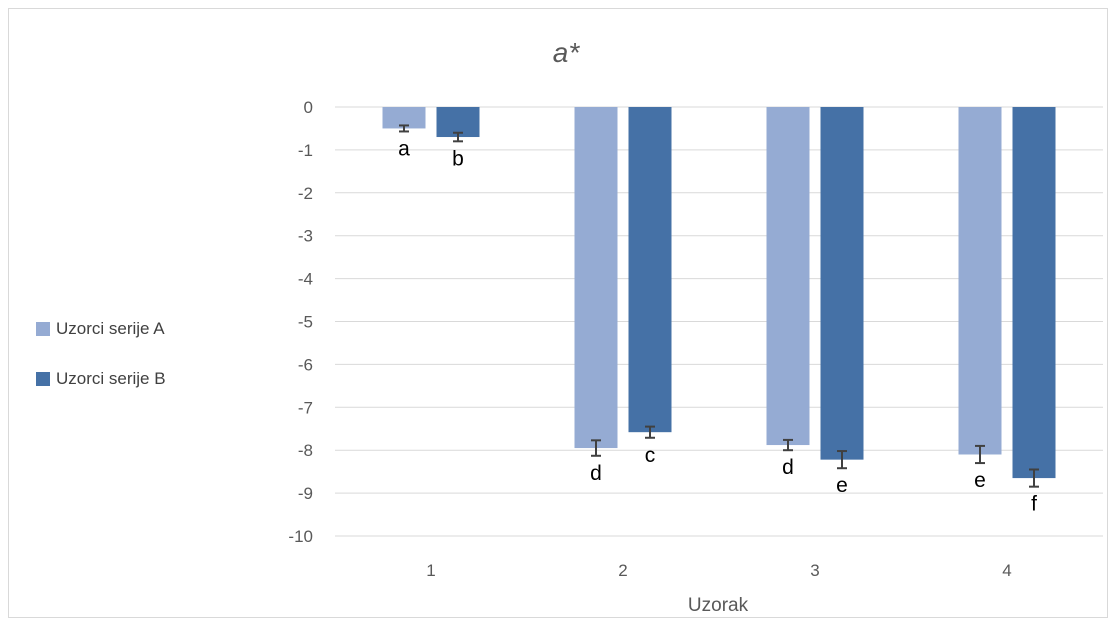 This screenshot has height=621, width=1117. Describe the element at coordinates (305, 493) in the screenshot. I see `y-tick-label: -9` at that location.